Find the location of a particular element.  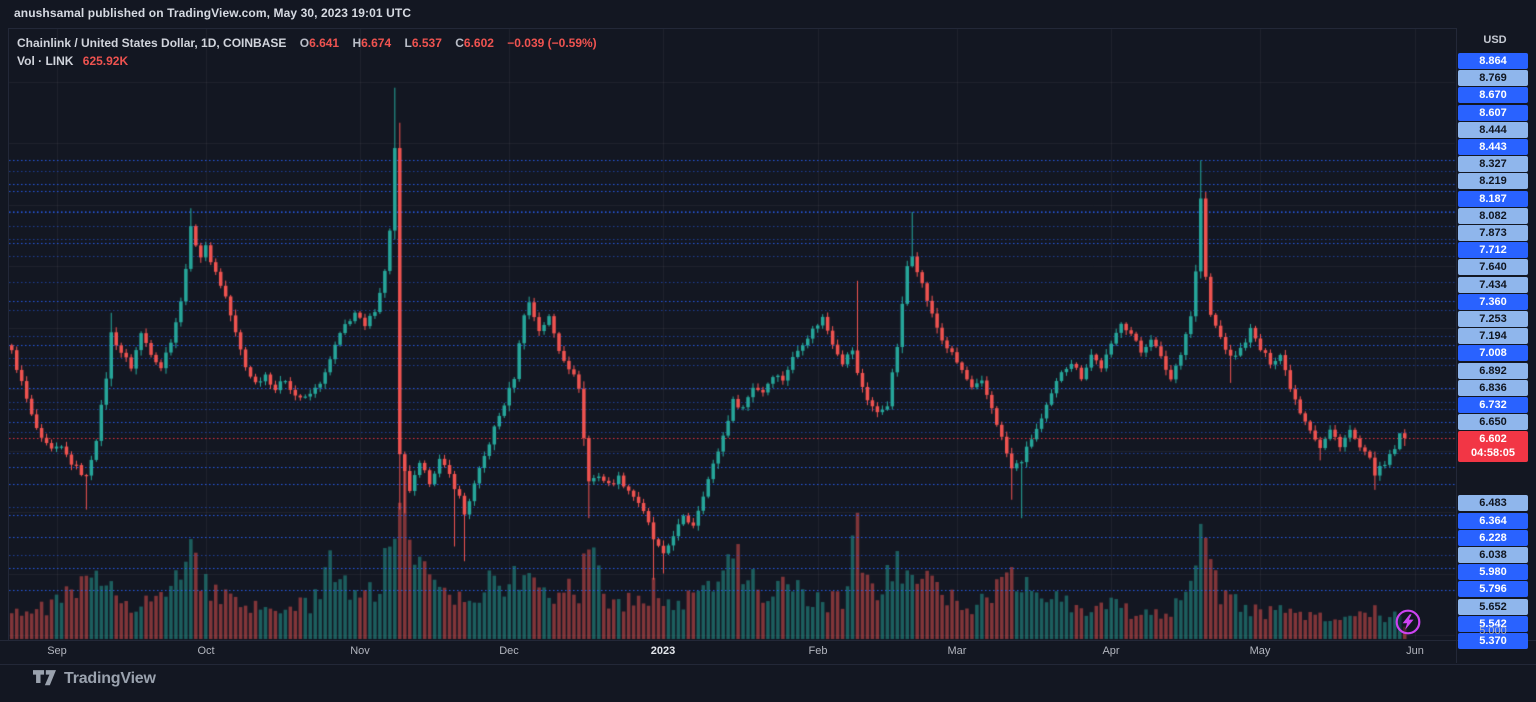

boost-lightning-icon is located at coordinates (1408, 622).